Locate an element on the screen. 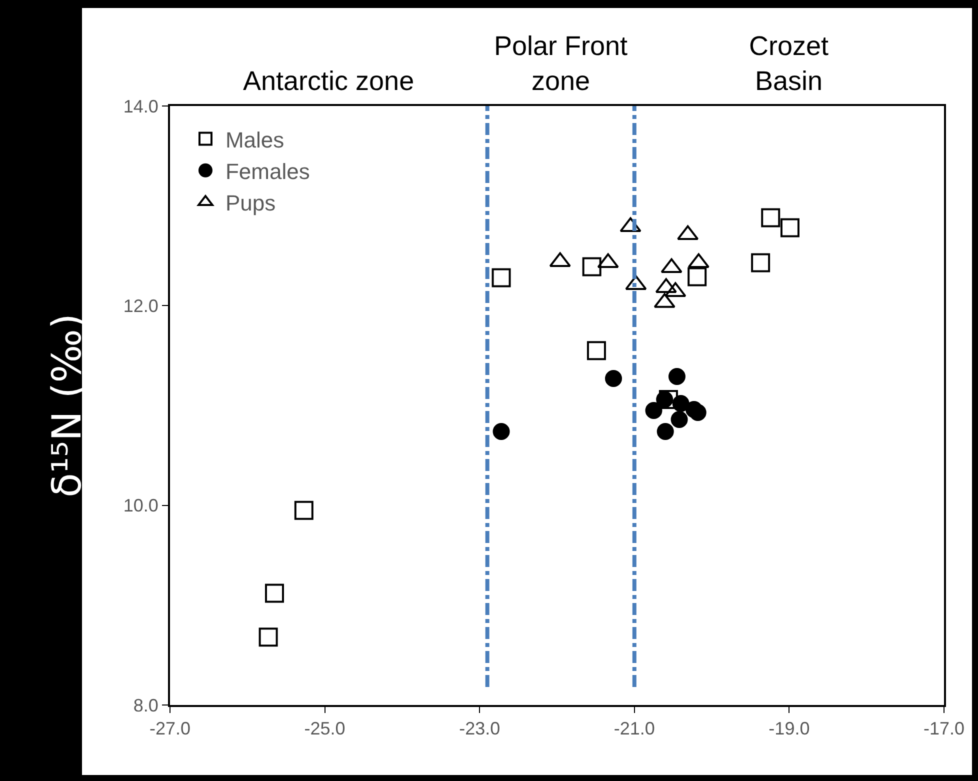 The image size is (978, 781). y-axis-title: δ¹⁵N (‰) is located at coordinates (67, 405).